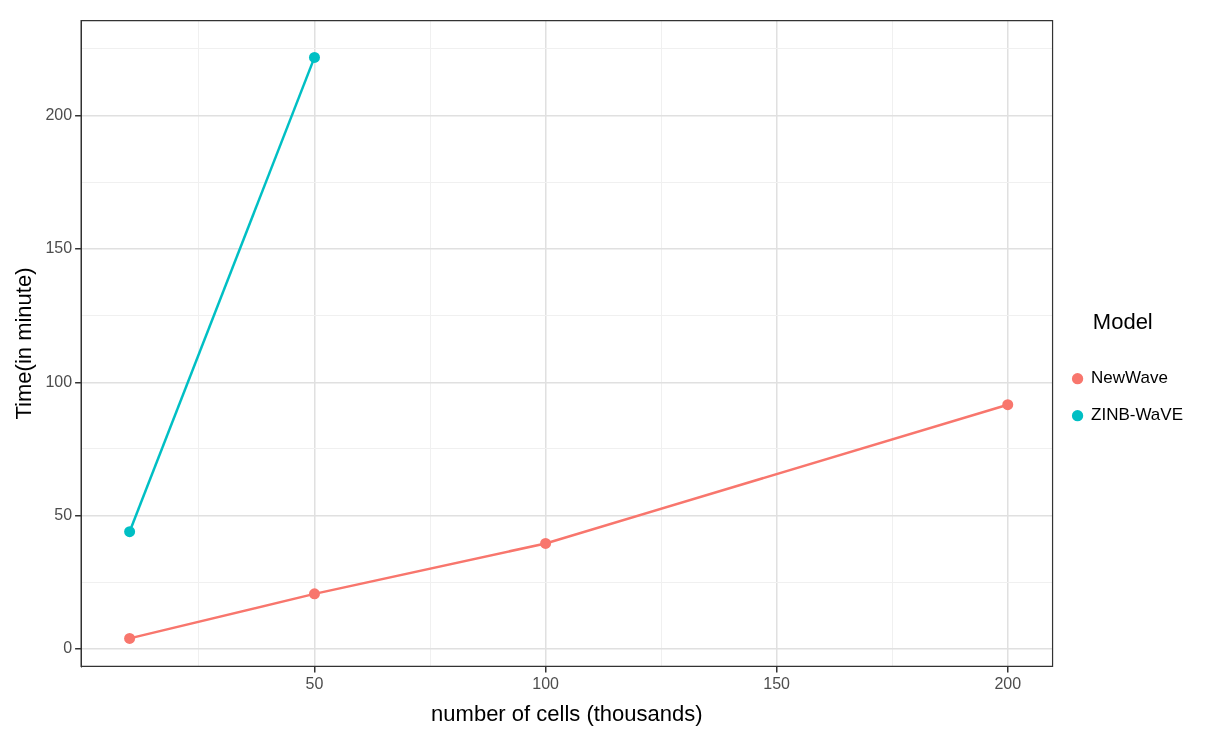 The height and width of the screenshot is (740, 1211). Describe the element at coordinates (1137, 415) in the screenshot. I see `legend-label: ZINB-WaVE` at that location.